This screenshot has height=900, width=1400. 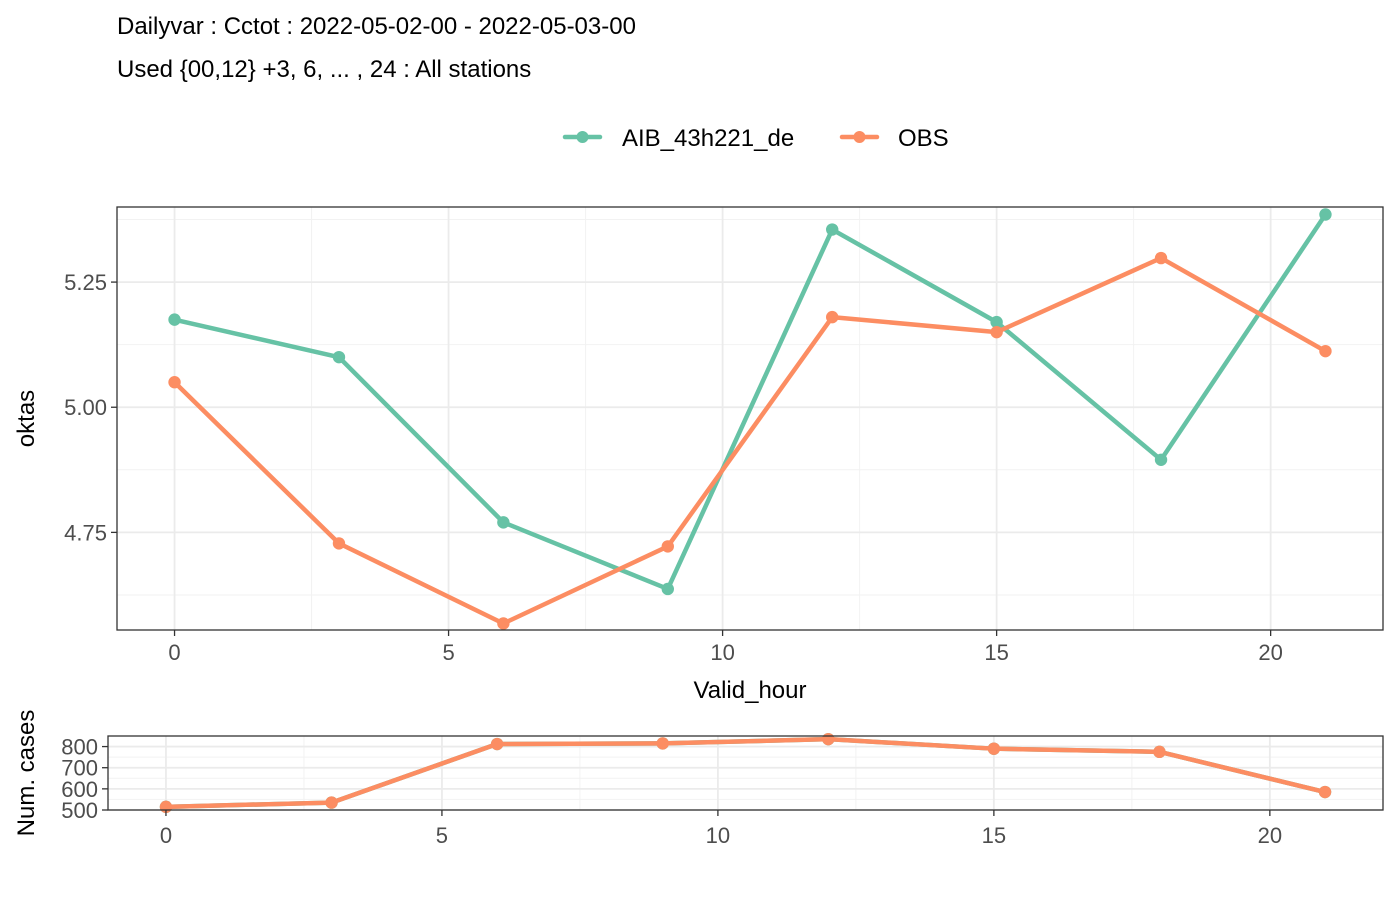 I want to click on legend-item-obs: OBS, so click(x=894, y=138).